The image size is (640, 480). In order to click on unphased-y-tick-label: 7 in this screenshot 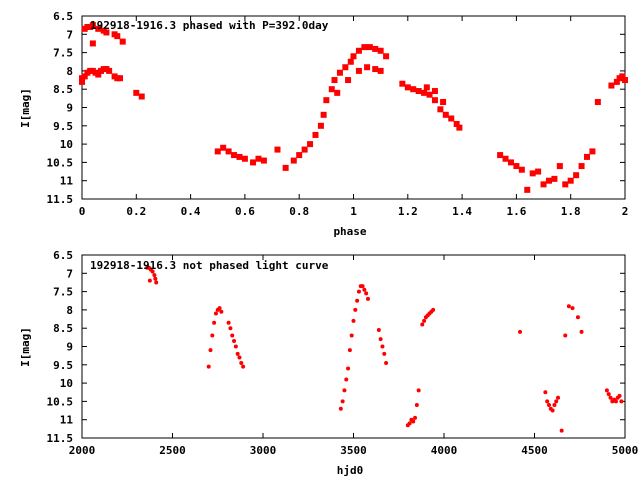, I will do `click(69, 273)`.